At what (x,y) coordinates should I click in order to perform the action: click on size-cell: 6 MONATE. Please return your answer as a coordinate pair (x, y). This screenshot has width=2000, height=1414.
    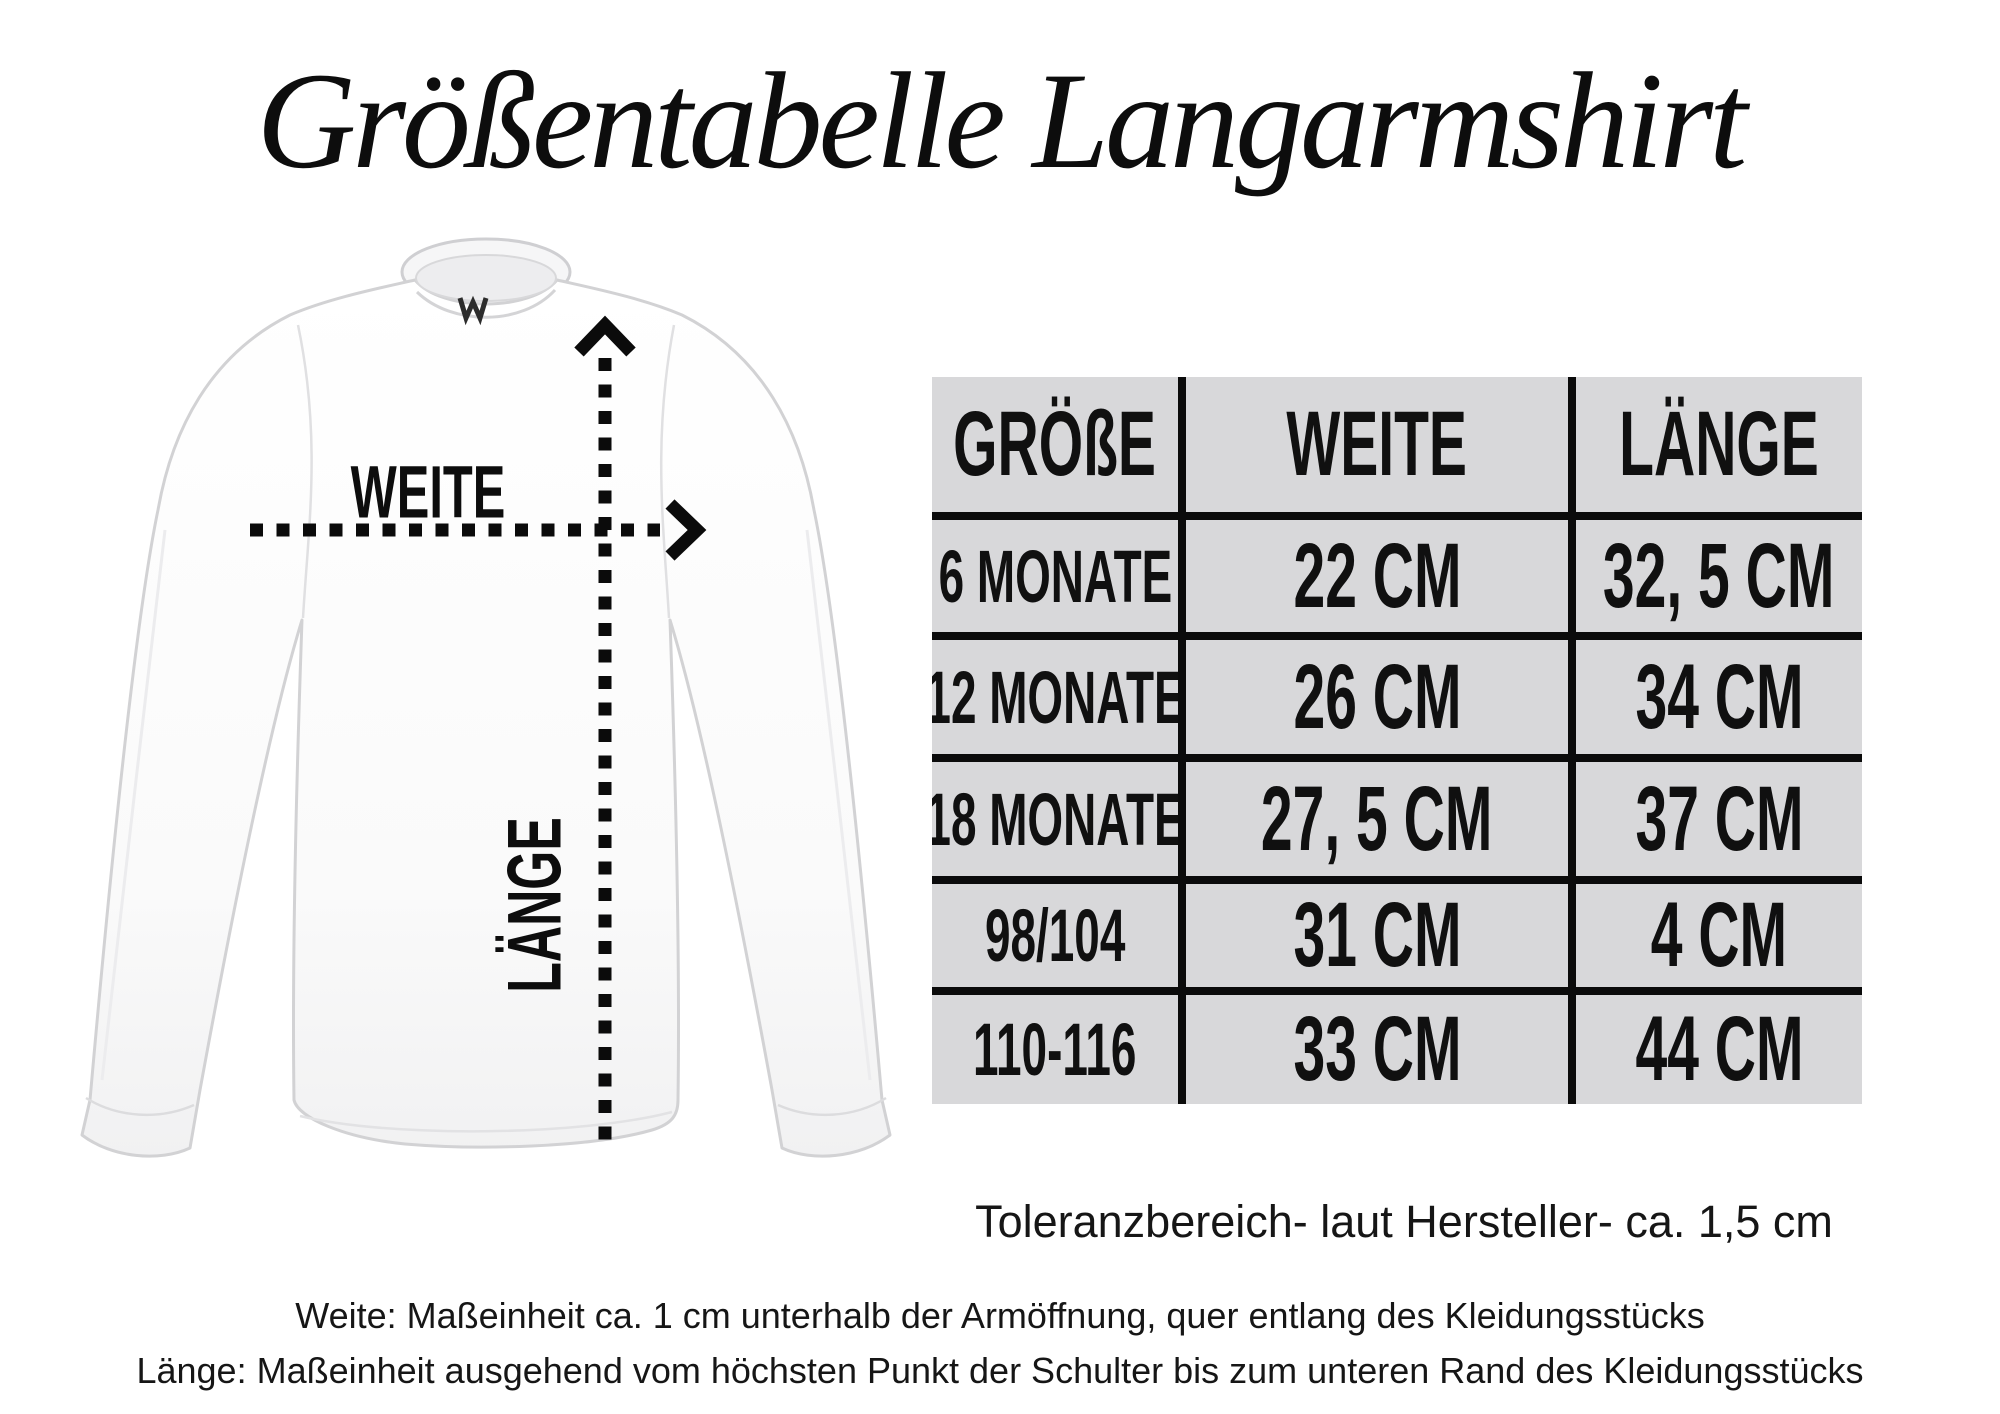
    Looking at the image, I should click on (1055, 576).